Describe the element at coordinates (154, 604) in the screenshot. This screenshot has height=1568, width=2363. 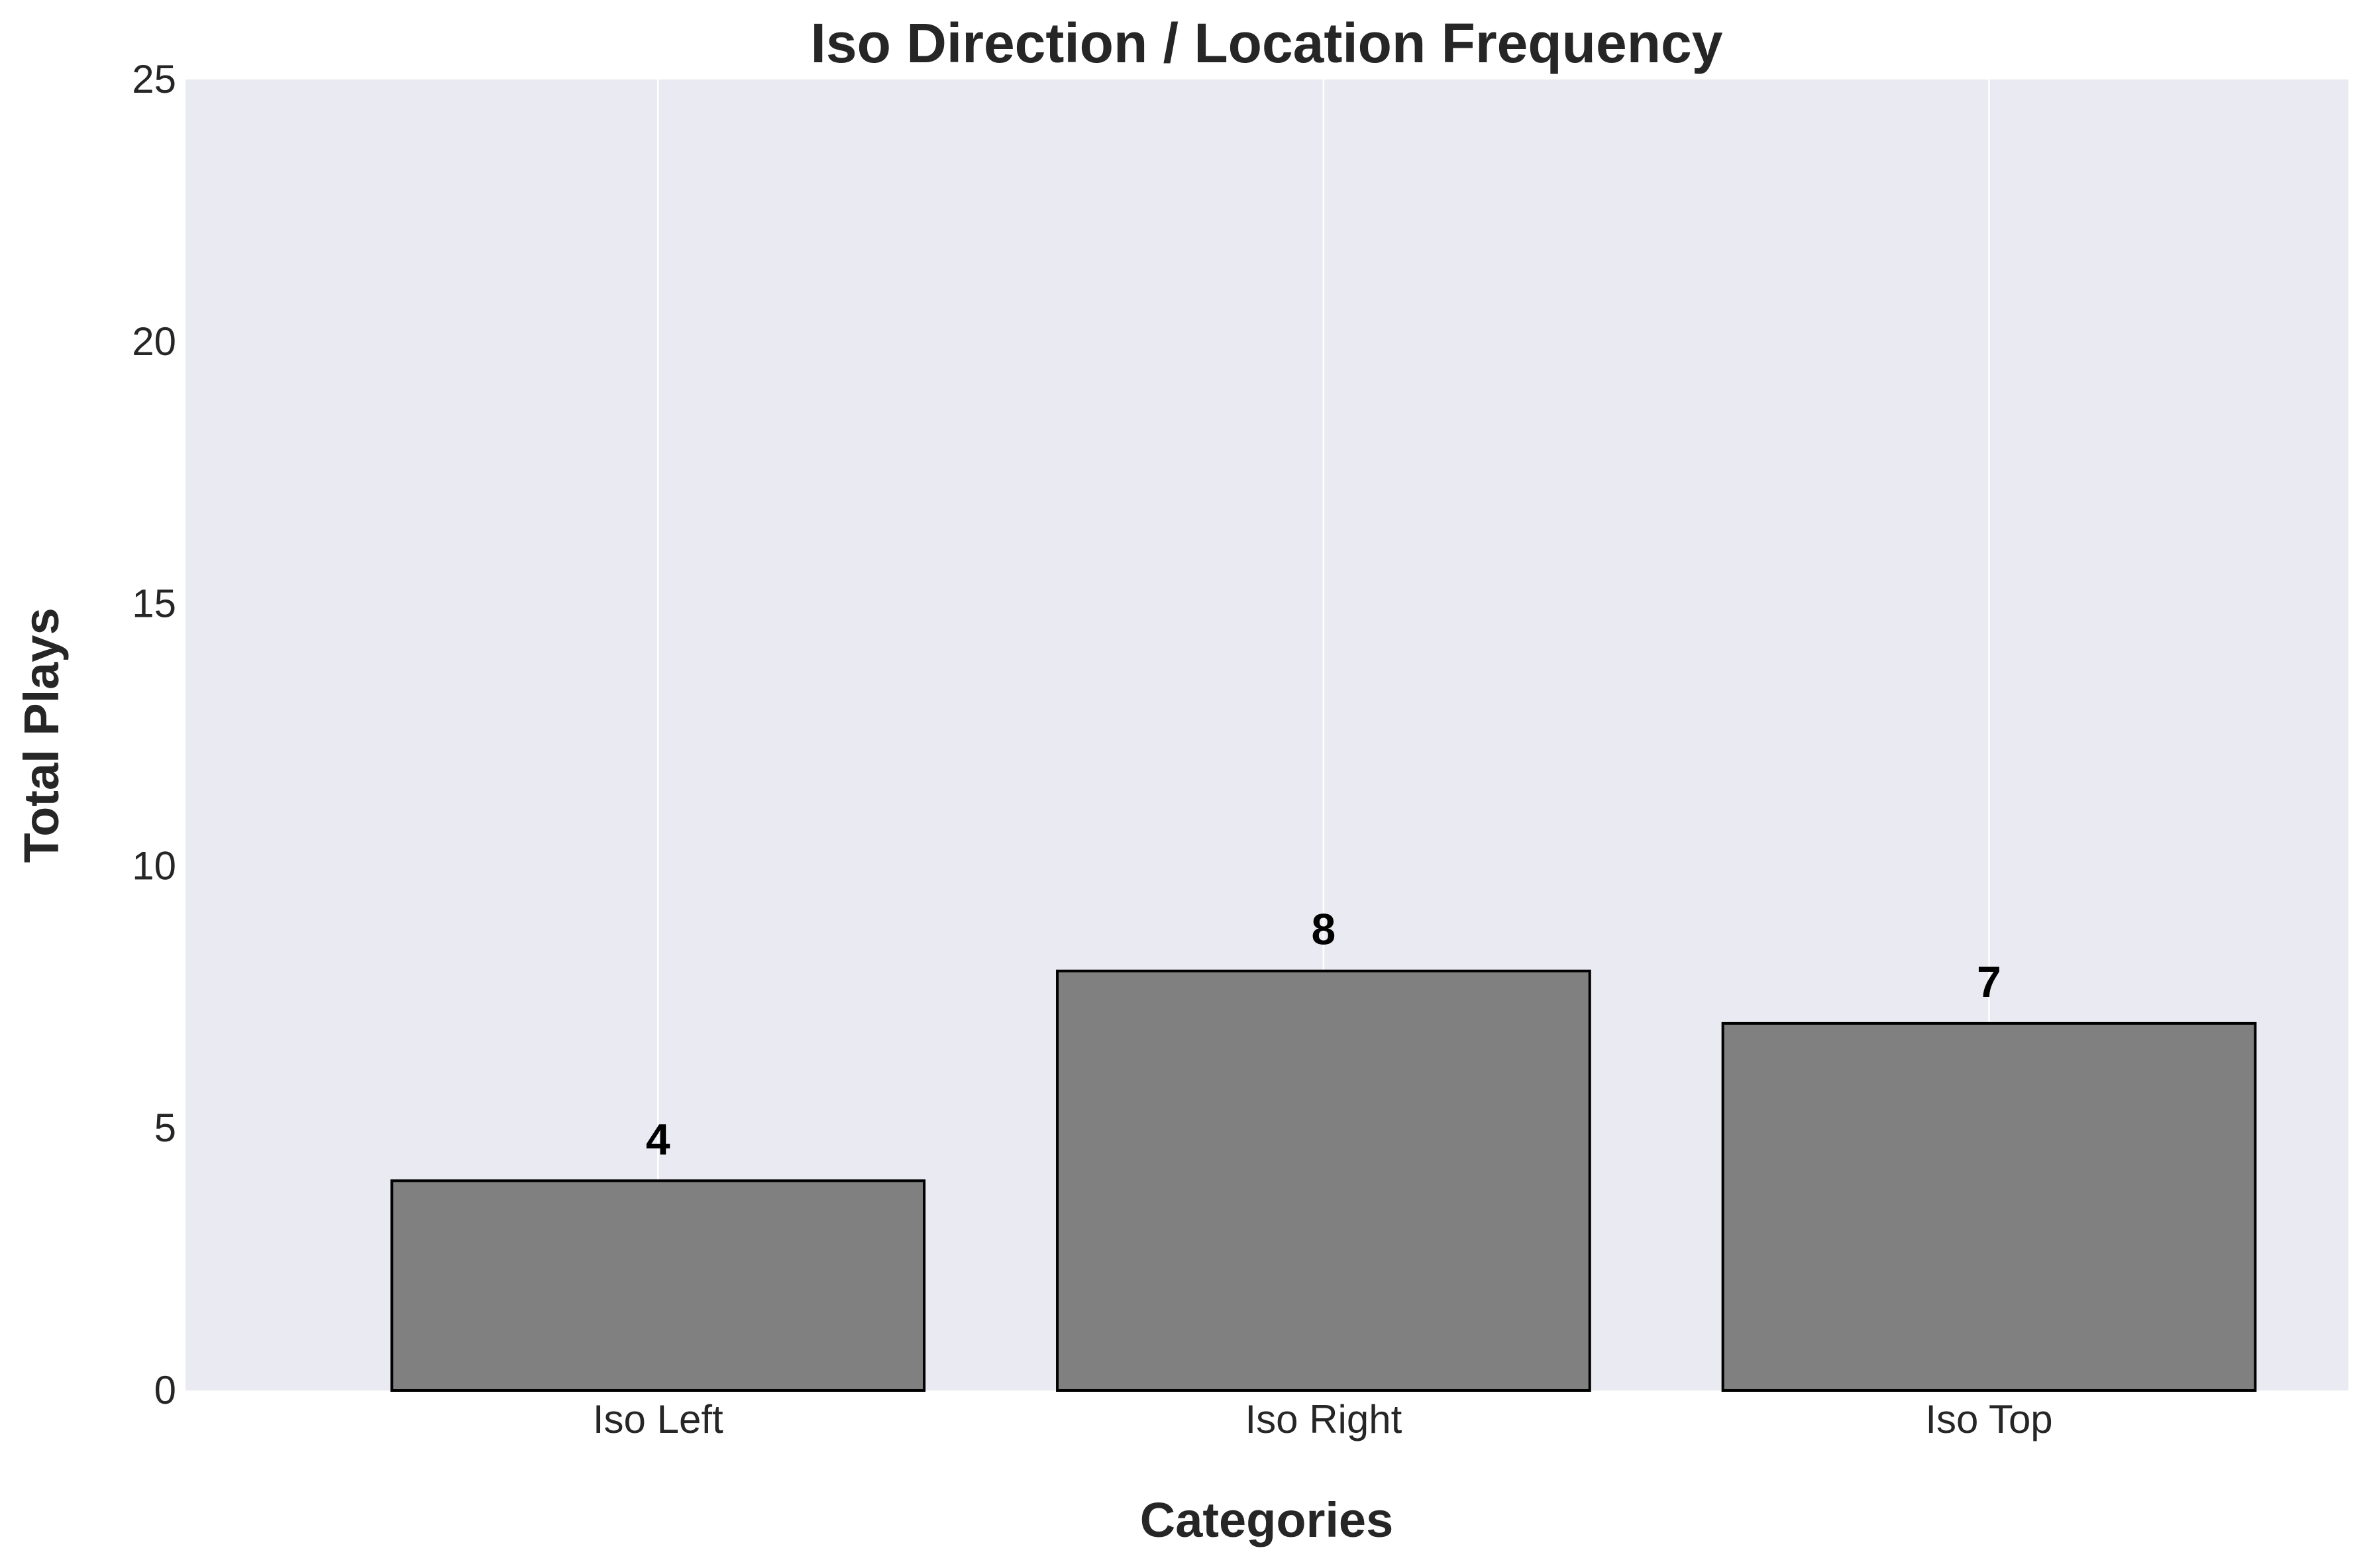
I see `y-tick-label: 15` at that location.